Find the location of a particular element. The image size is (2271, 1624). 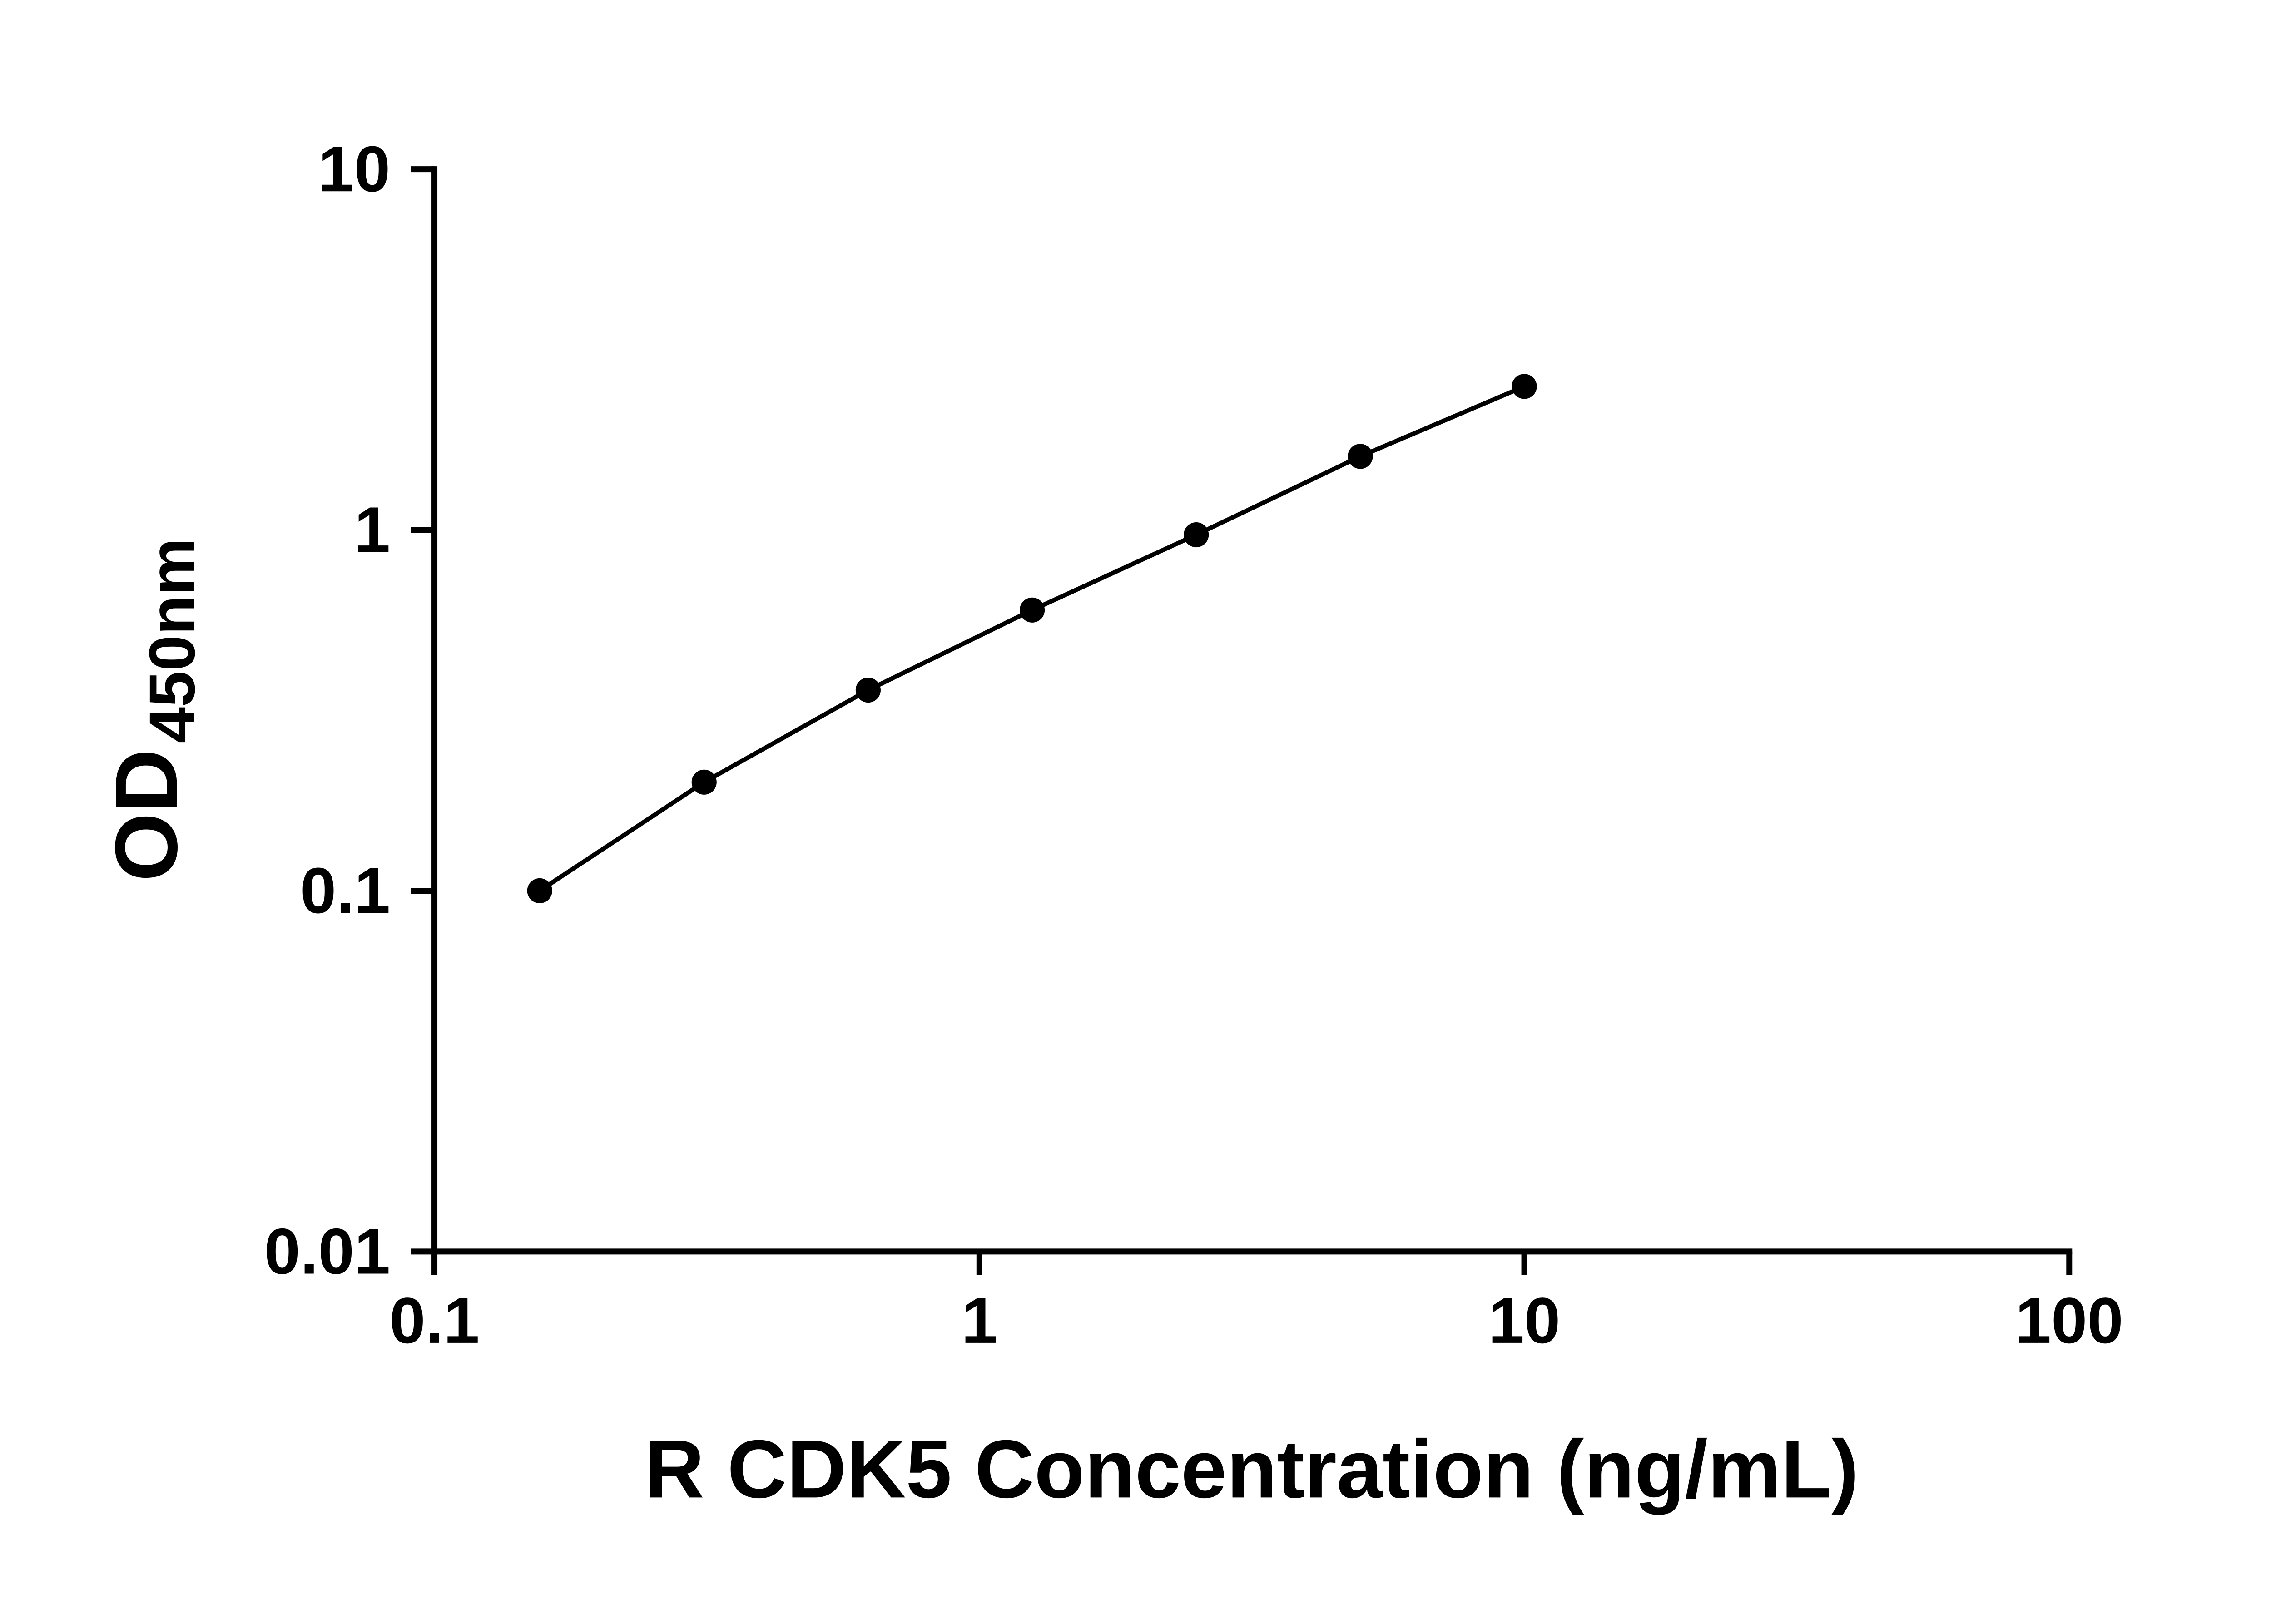

standard-curve-line is located at coordinates (1031, 638).